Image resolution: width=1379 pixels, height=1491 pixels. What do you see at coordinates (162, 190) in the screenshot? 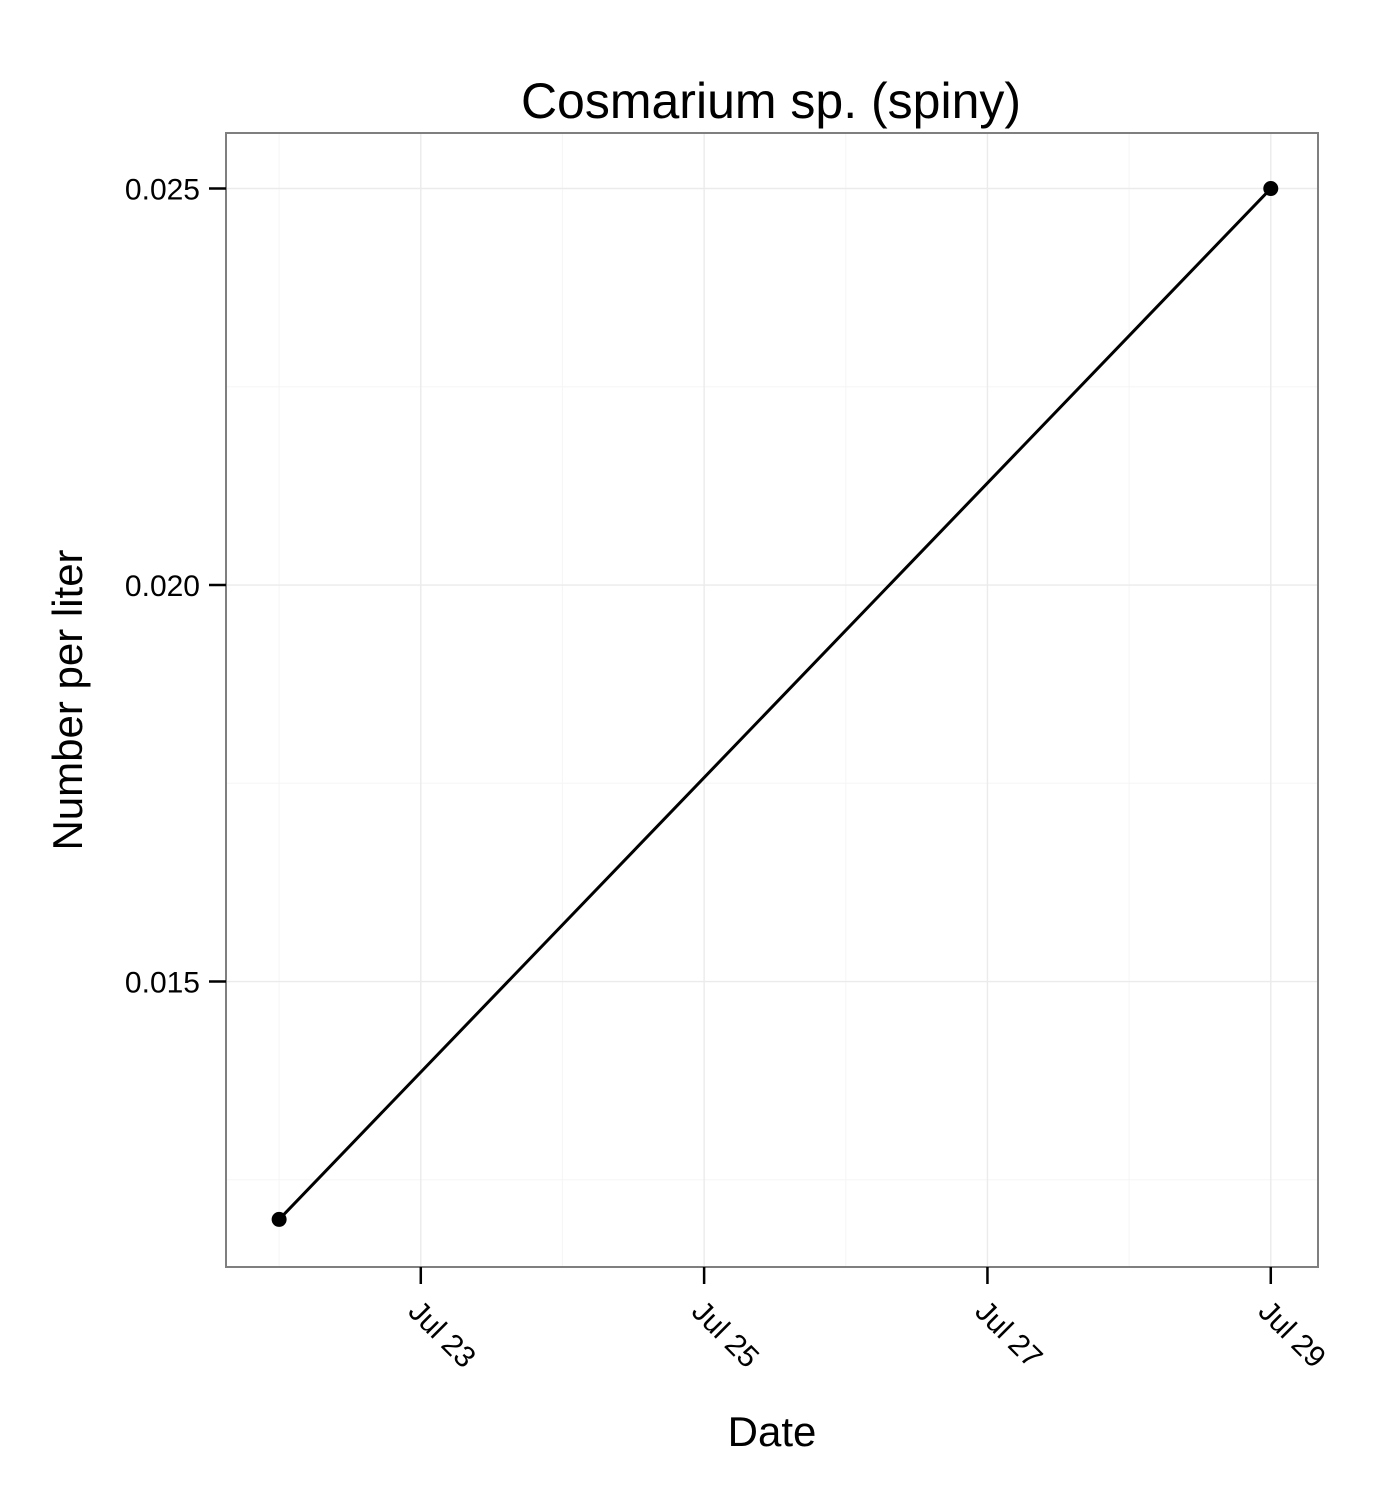
I see `y-tick-label: 0.025` at bounding box center [162, 190].